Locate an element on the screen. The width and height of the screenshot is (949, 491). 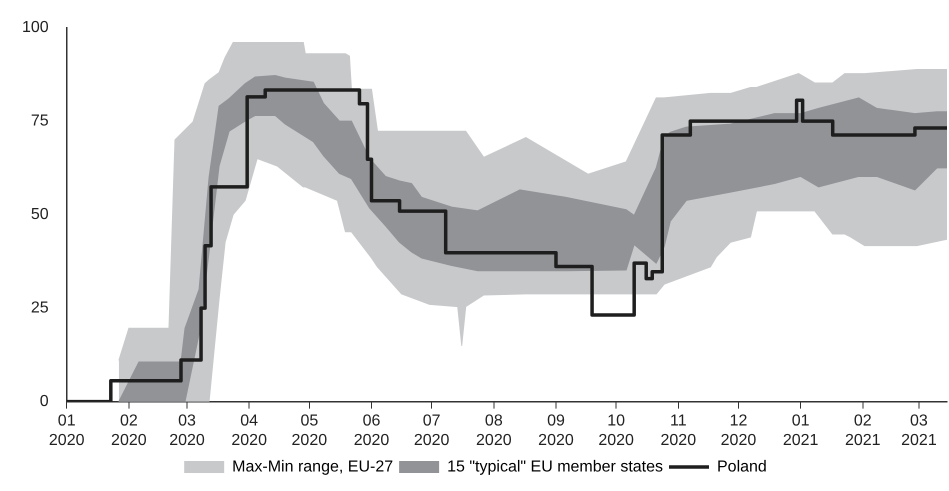
legend-label: Max-Min range, EU-27 is located at coordinates (313, 467).